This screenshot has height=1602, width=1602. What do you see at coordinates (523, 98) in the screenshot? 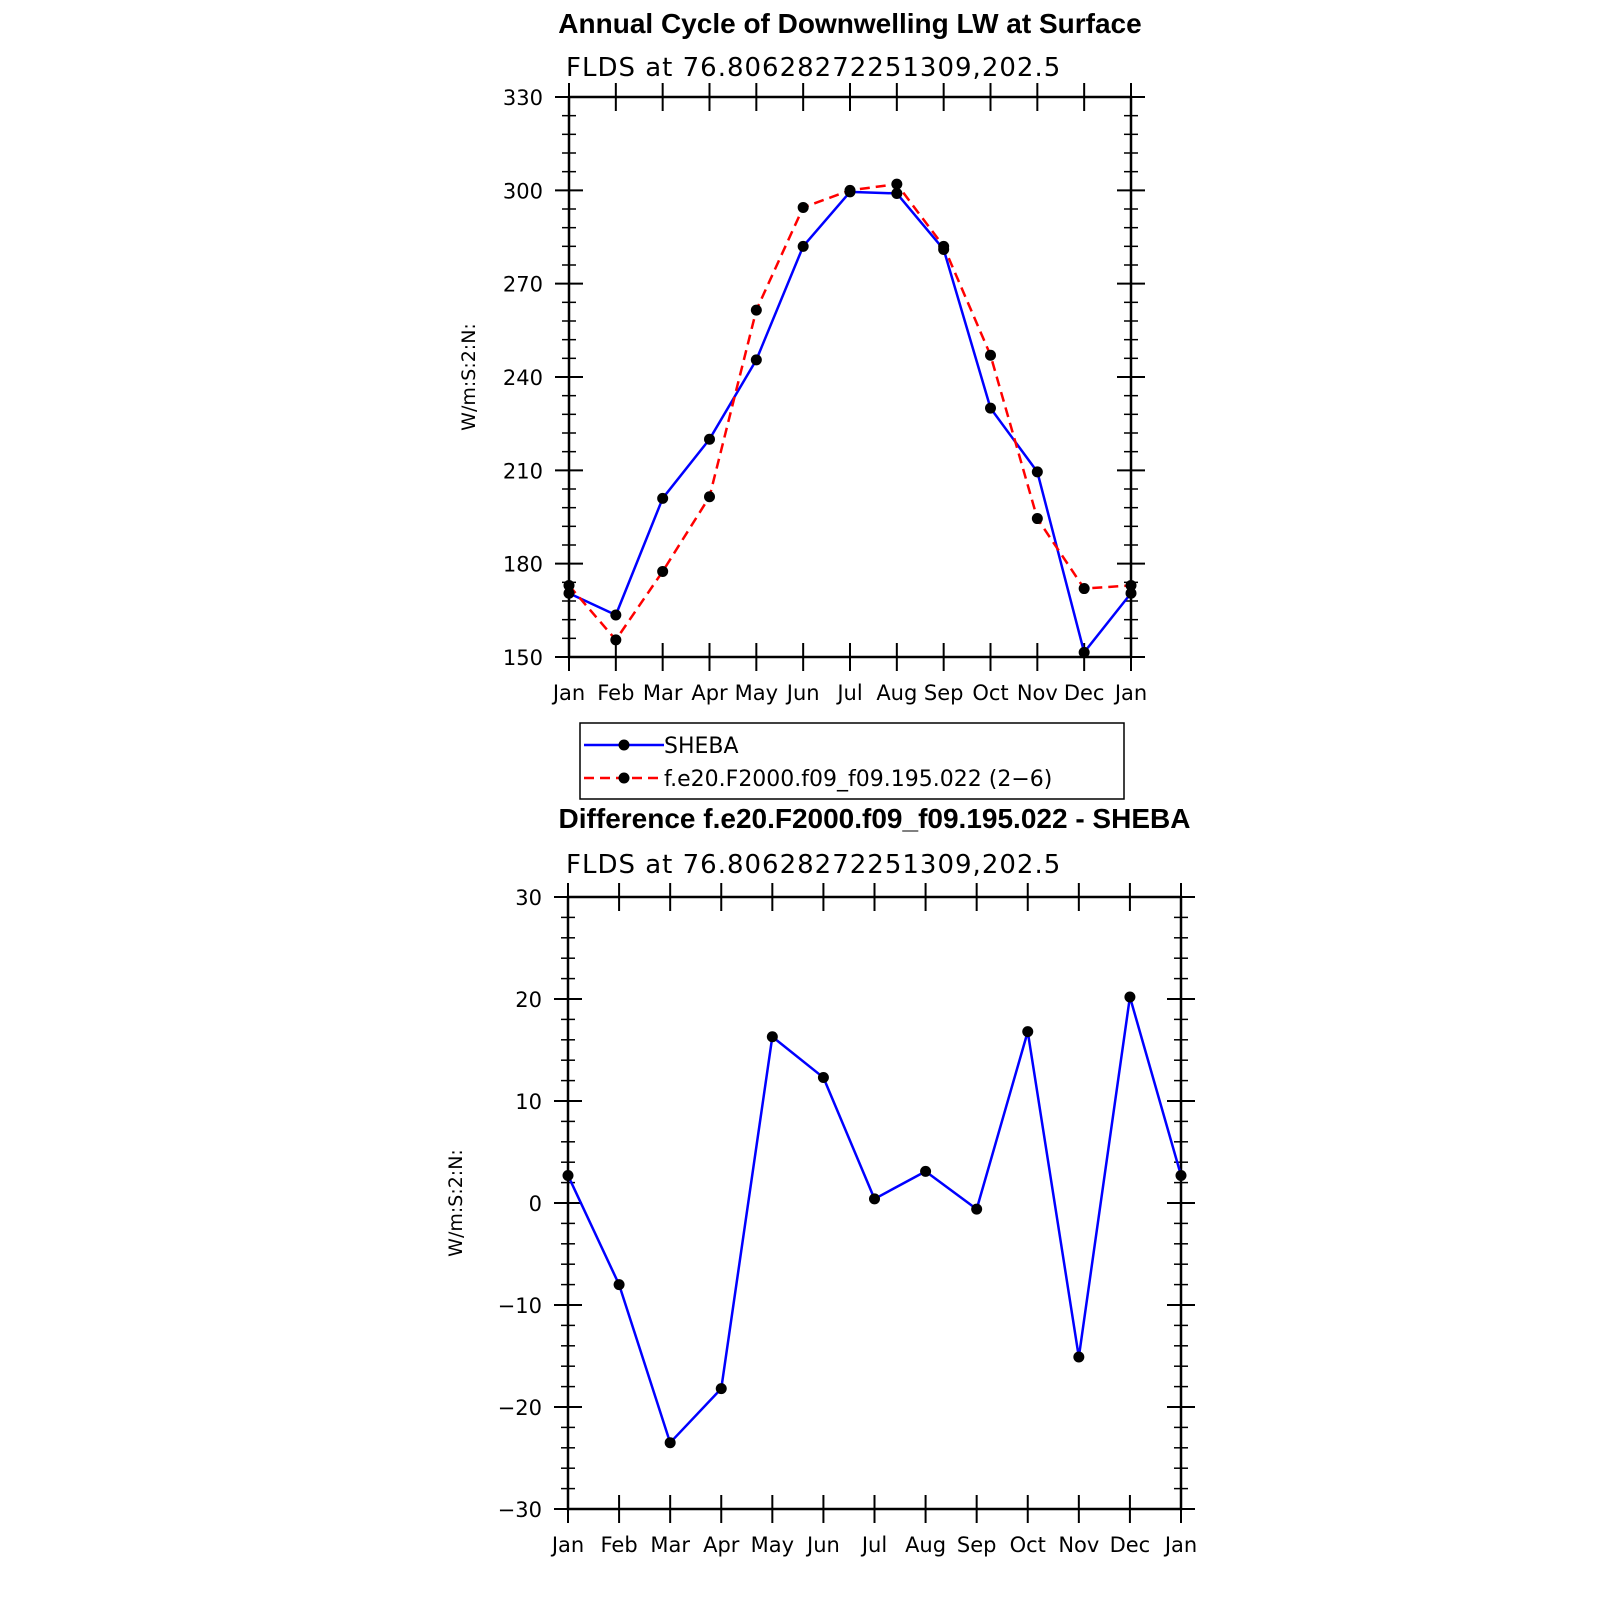
I see `y-tick-label: 330` at bounding box center [523, 98].